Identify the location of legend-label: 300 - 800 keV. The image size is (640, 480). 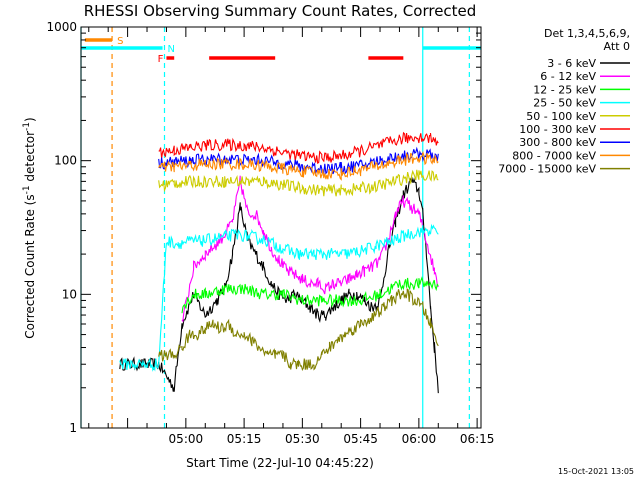
(557, 142).